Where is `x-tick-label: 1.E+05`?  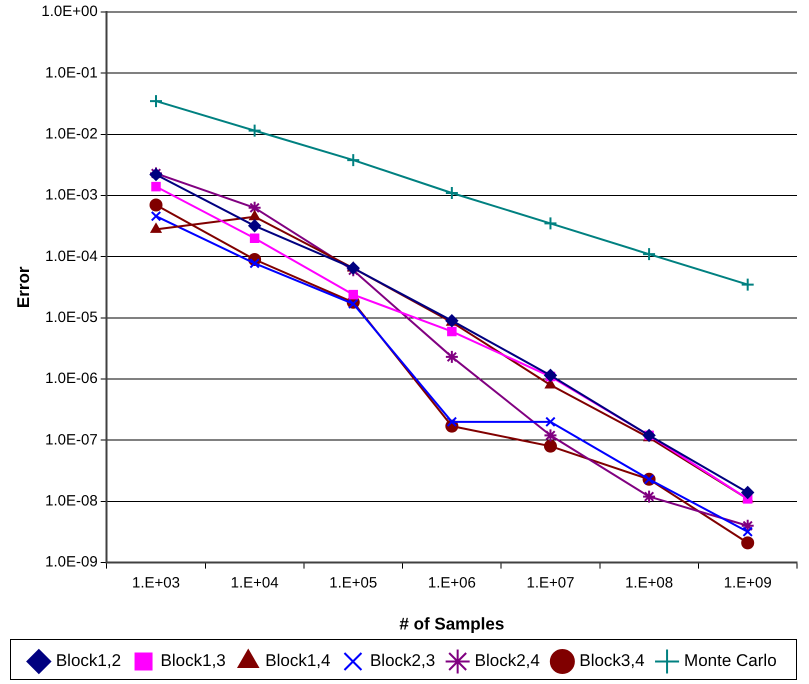 x-tick-label: 1.E+05 is located at coordinates (353, 583).